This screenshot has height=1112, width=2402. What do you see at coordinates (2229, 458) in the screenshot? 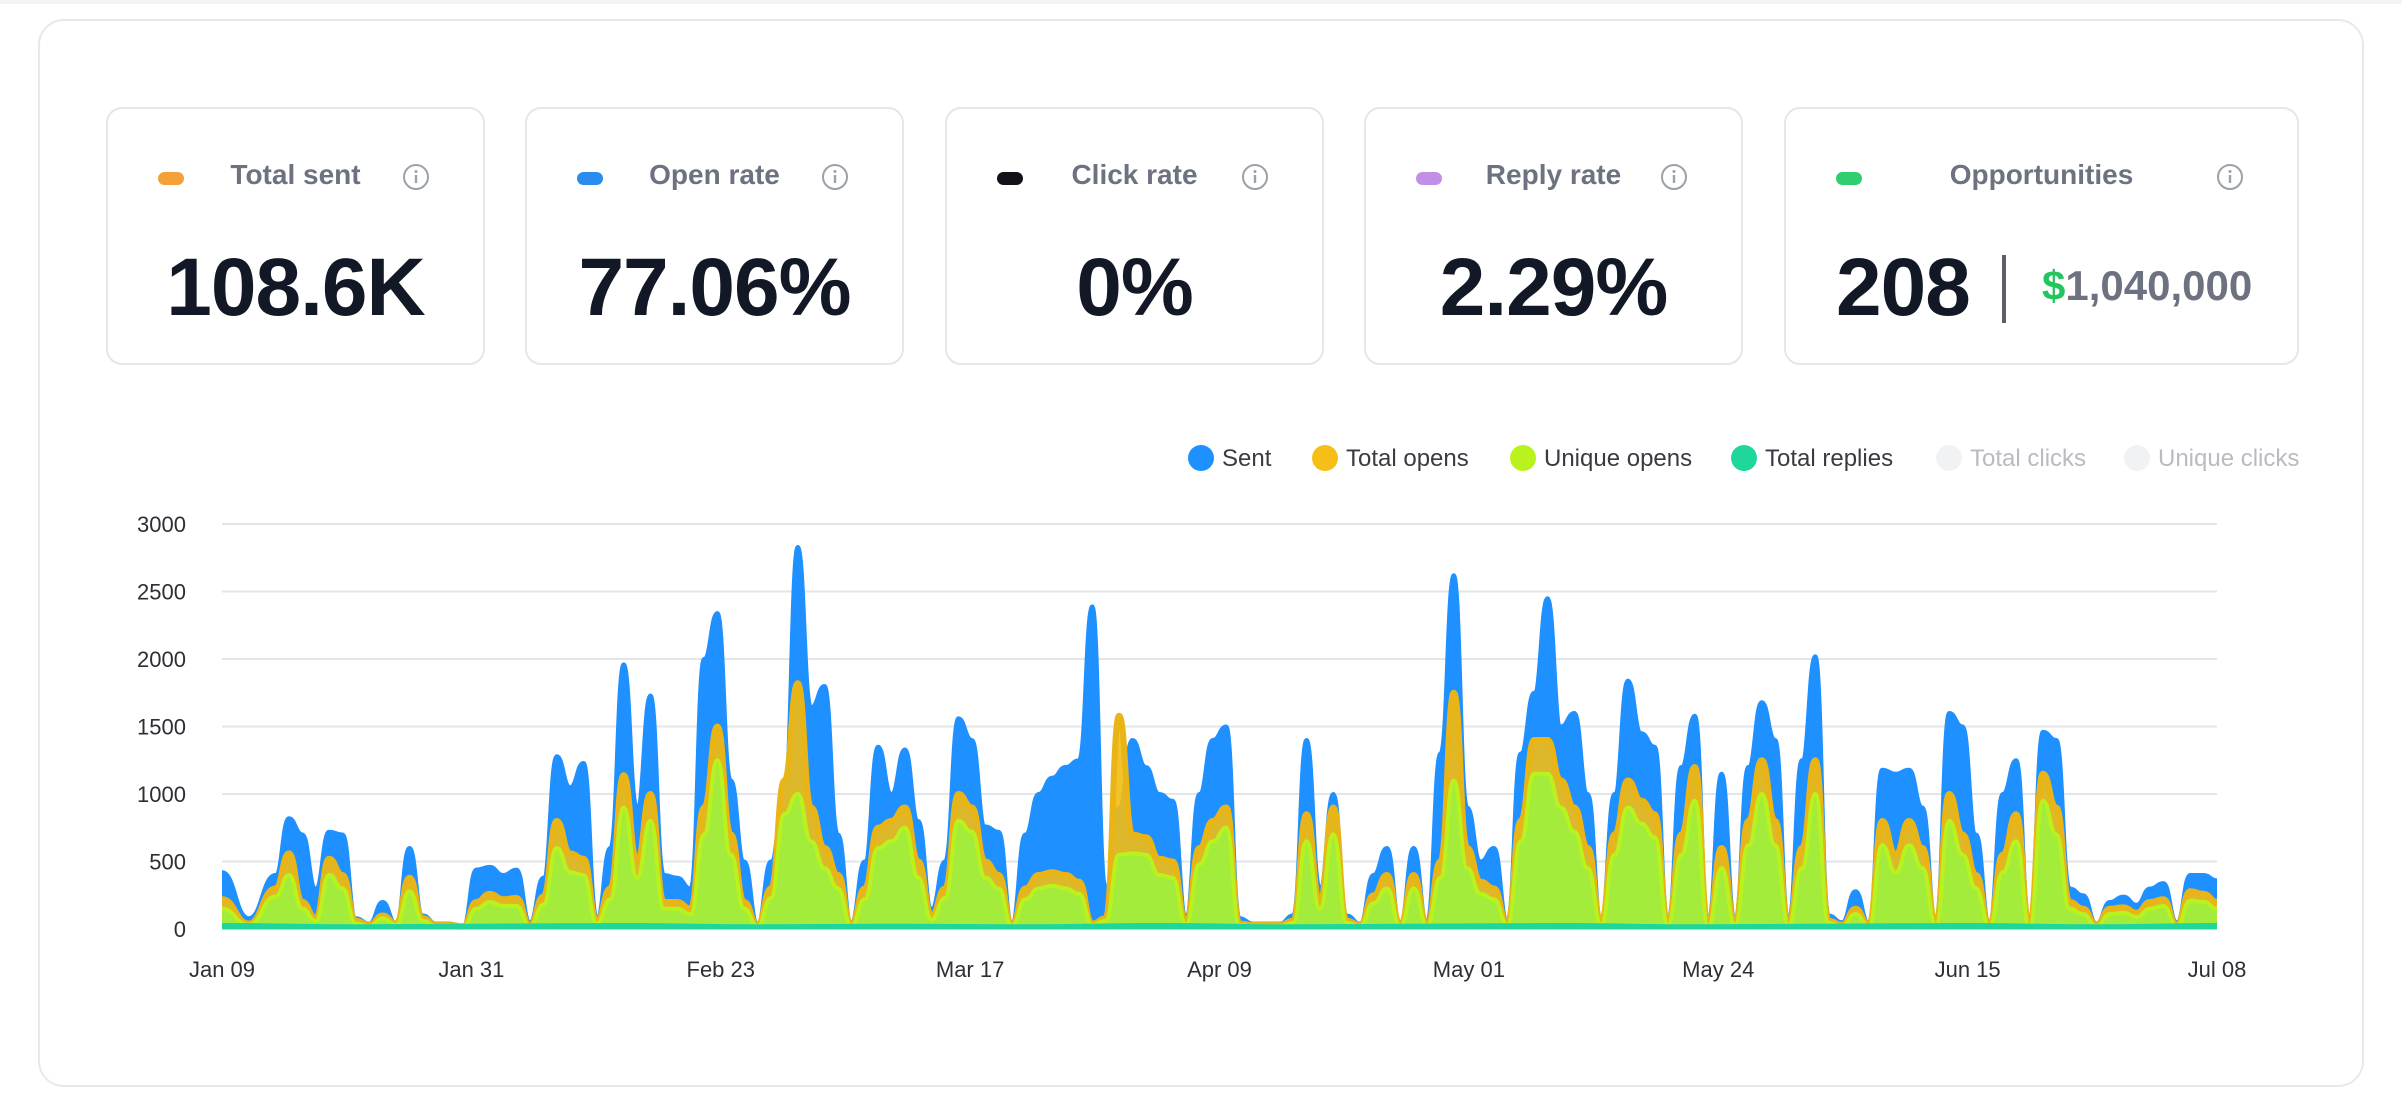
I see `legend-label: Unique clicks` at bounding box center [2229, 458].